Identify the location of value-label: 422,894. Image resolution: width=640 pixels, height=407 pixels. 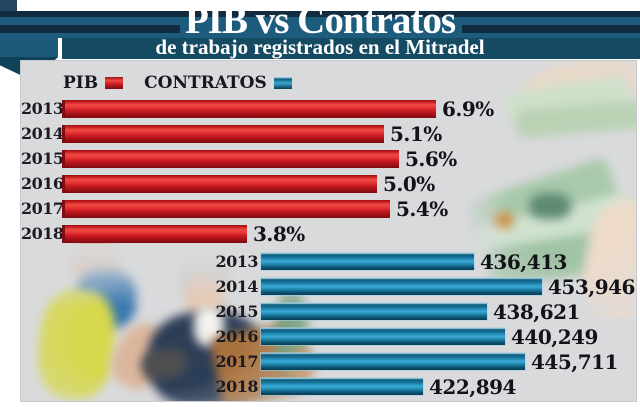
(472, 386).